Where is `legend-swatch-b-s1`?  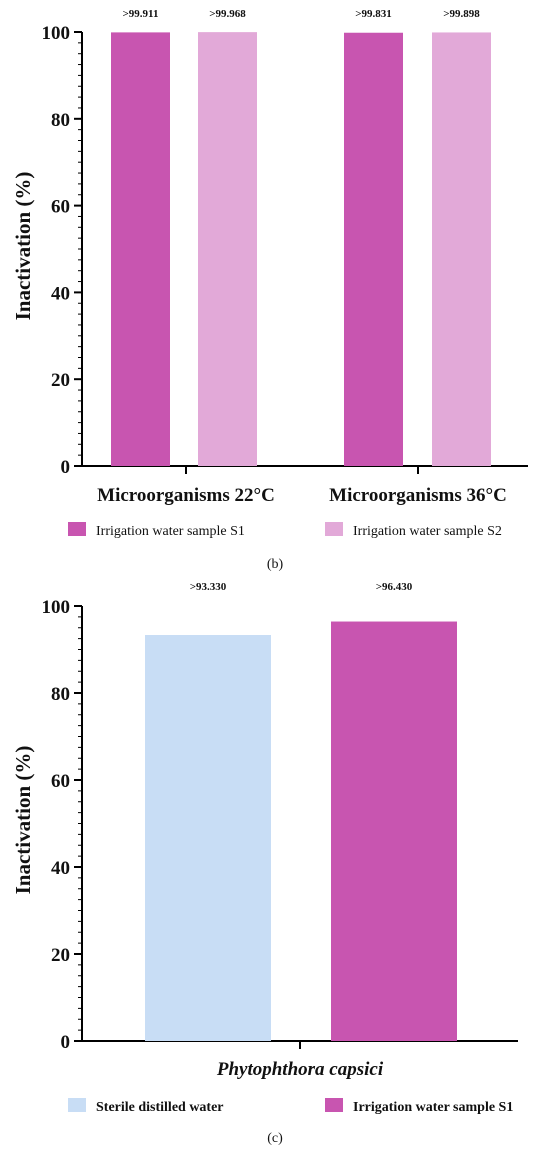 legend-swatch-b-s1 is located at coordinates (77, 529).